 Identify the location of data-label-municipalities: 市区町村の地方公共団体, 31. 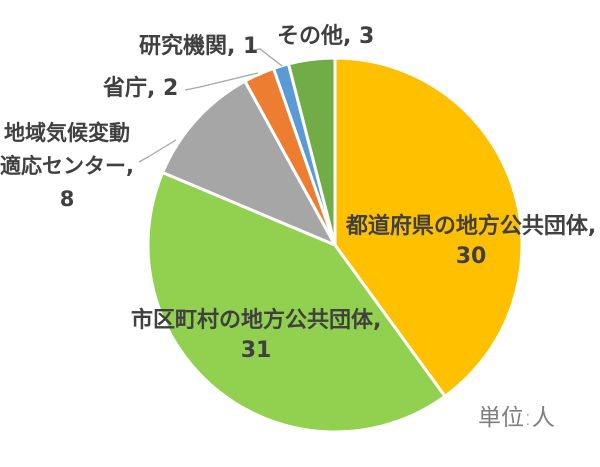
(256, 336).